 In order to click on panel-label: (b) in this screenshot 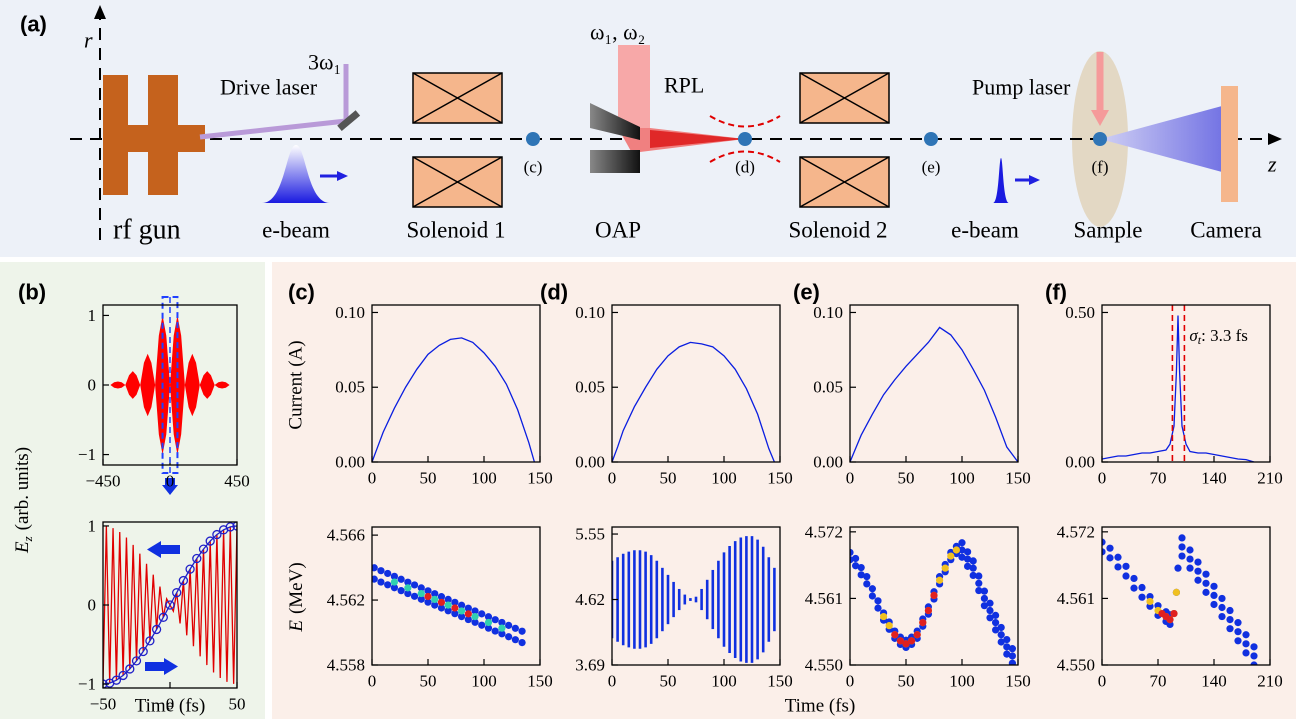, I will do `click(32, 292)`.